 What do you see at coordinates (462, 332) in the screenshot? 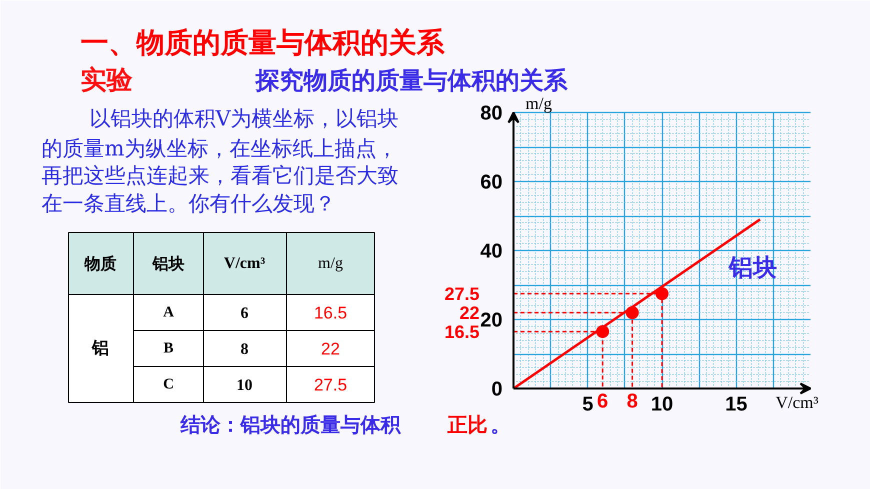
I see `annotation: 16.5` at bounding box center [462, 332].